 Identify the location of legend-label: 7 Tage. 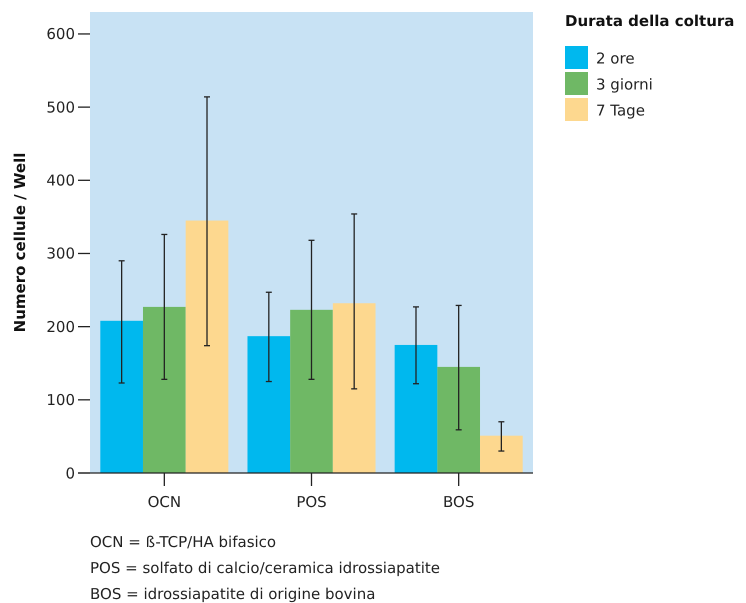
(620, 110).